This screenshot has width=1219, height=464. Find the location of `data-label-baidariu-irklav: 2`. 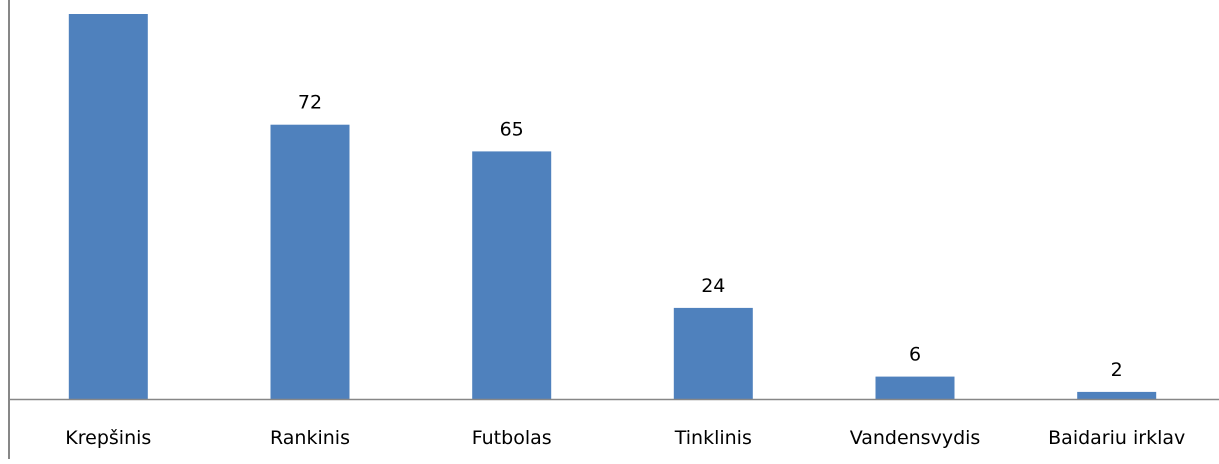

data-label-baidariu-irklav: 2 is located at coordinates (1117, 370).